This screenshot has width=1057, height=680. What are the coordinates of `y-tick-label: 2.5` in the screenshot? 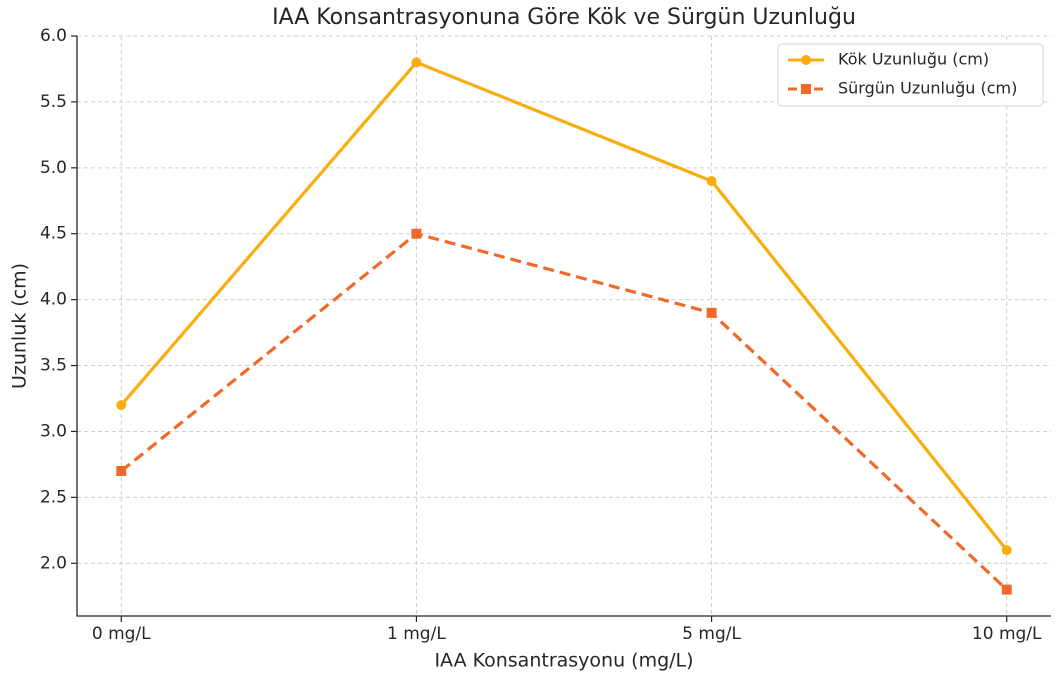 It's located at (53, 497).